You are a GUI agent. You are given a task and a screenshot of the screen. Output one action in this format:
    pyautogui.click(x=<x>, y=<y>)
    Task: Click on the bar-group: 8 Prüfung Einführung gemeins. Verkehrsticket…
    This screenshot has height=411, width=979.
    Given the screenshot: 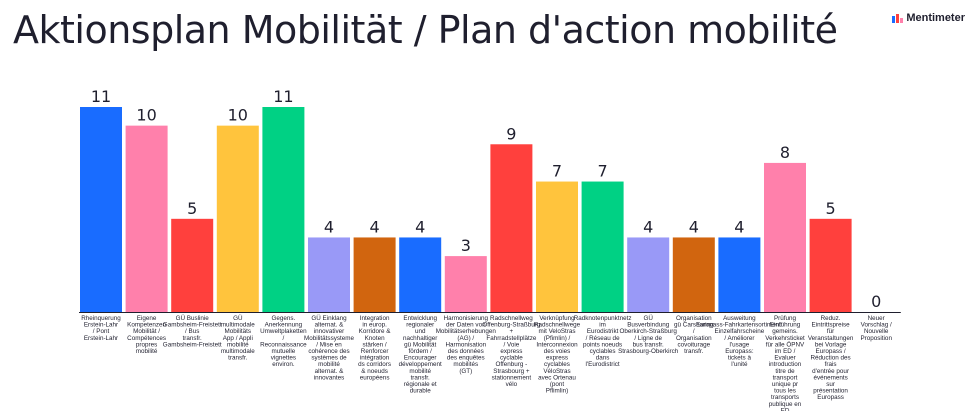 What is the action you would take?
    pyautogui.click(x=785, y=277)
    